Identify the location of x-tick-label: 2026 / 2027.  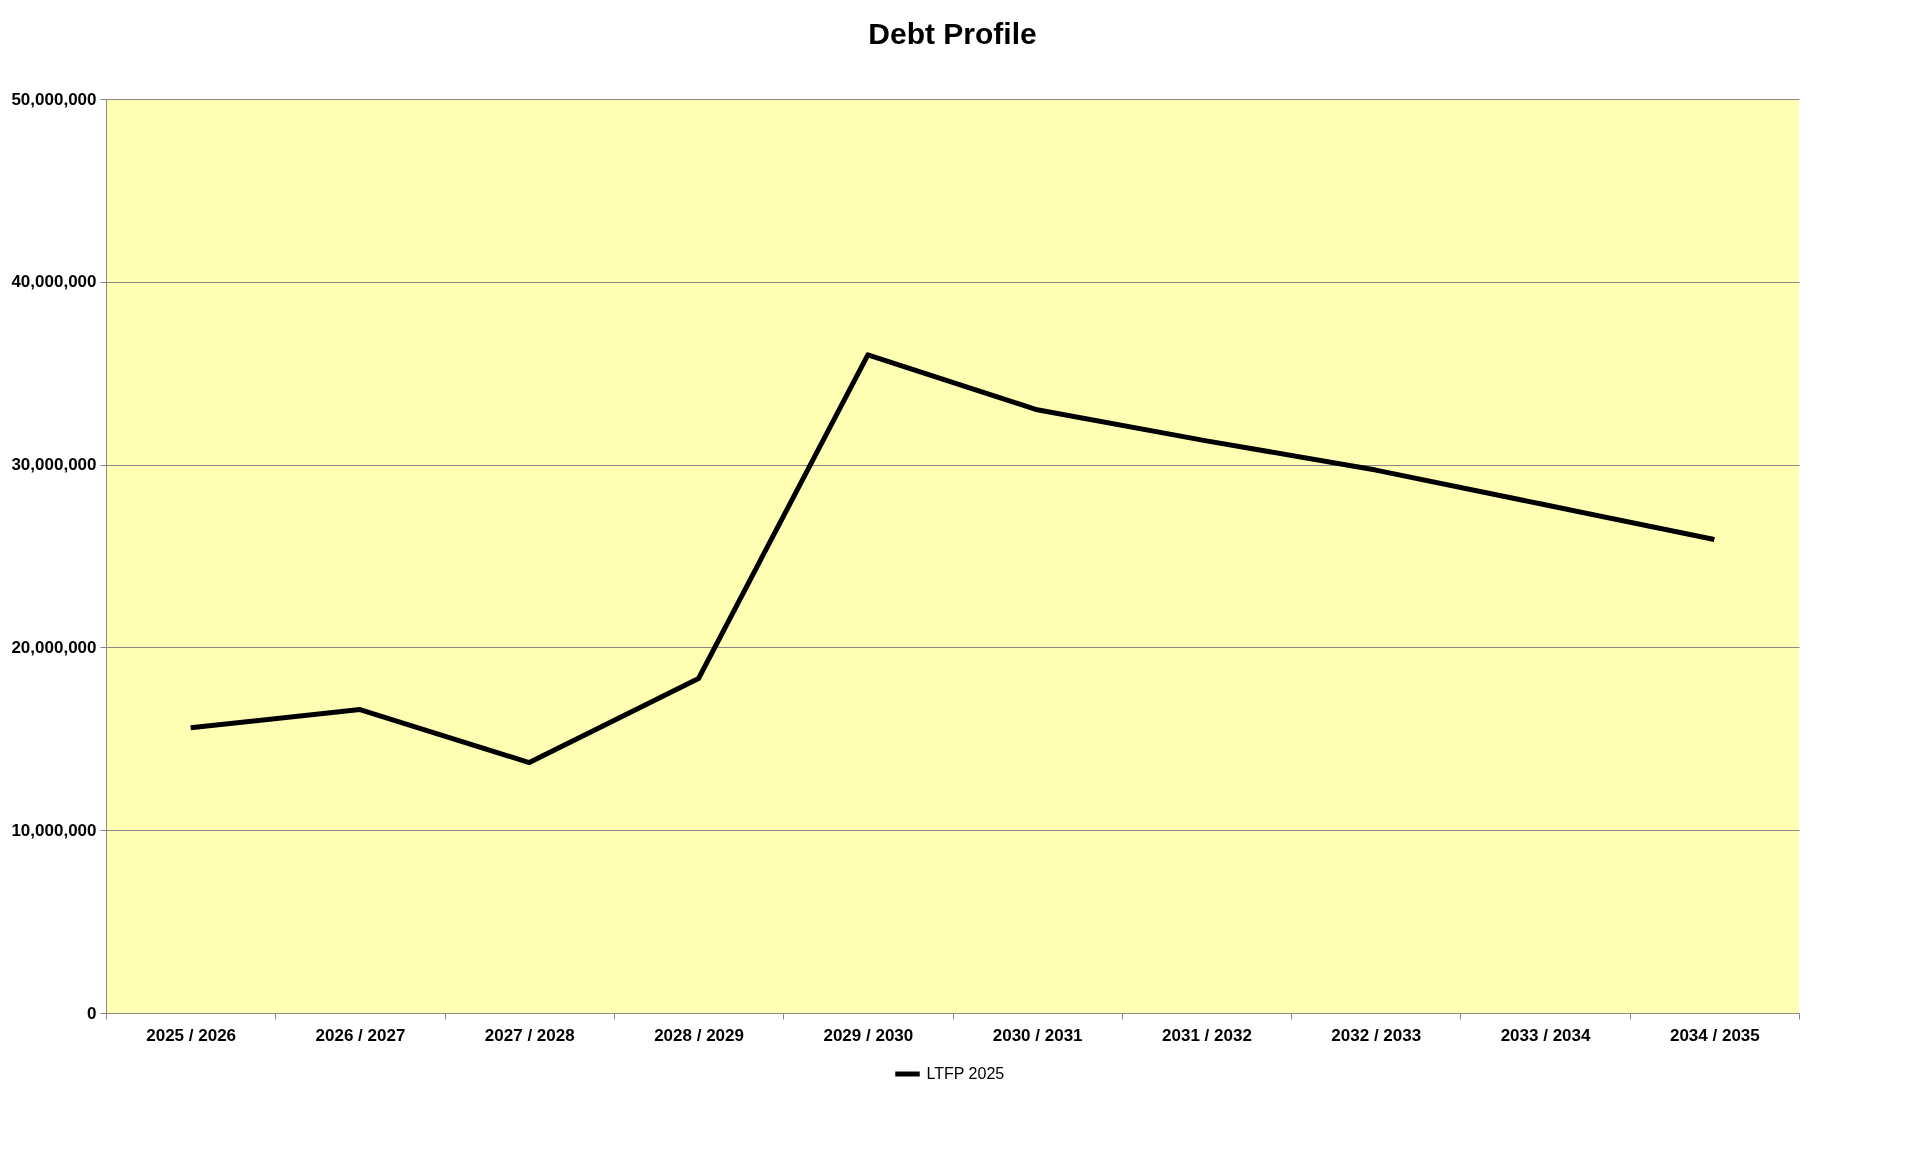
(360, 1035).